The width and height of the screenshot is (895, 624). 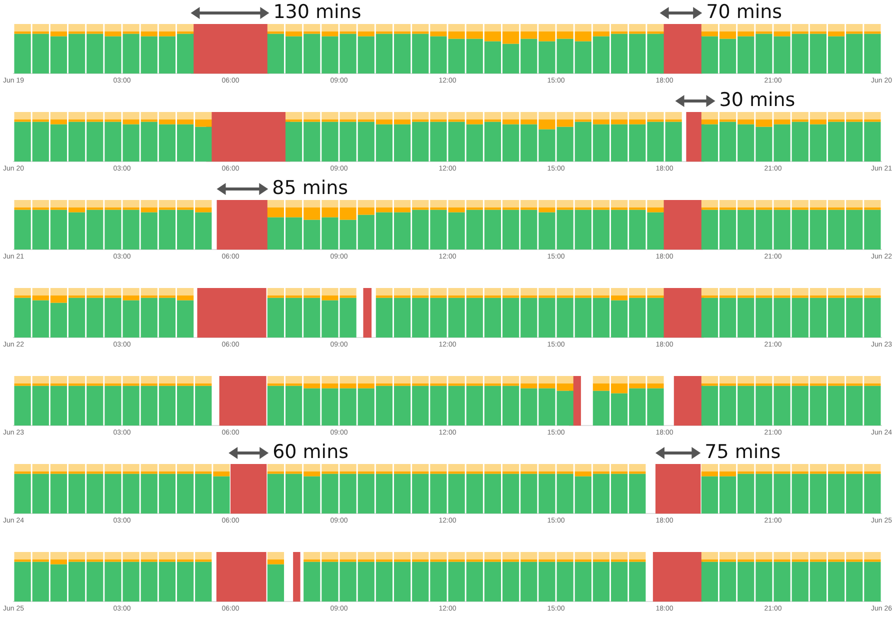 I want to click on band-label: 70 mins, so click(x=744, y=11).